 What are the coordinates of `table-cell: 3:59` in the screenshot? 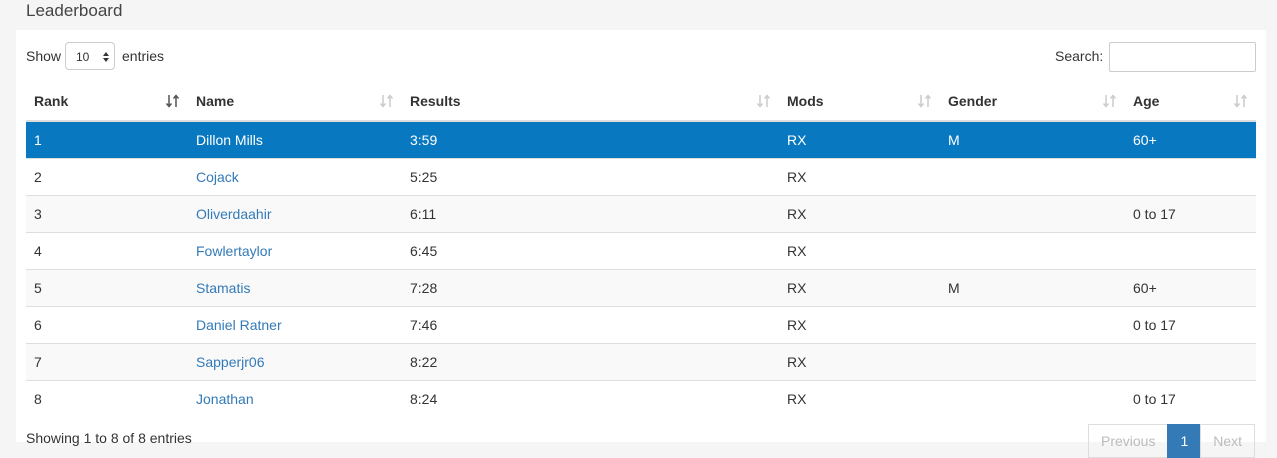 It's located at (590, 139).